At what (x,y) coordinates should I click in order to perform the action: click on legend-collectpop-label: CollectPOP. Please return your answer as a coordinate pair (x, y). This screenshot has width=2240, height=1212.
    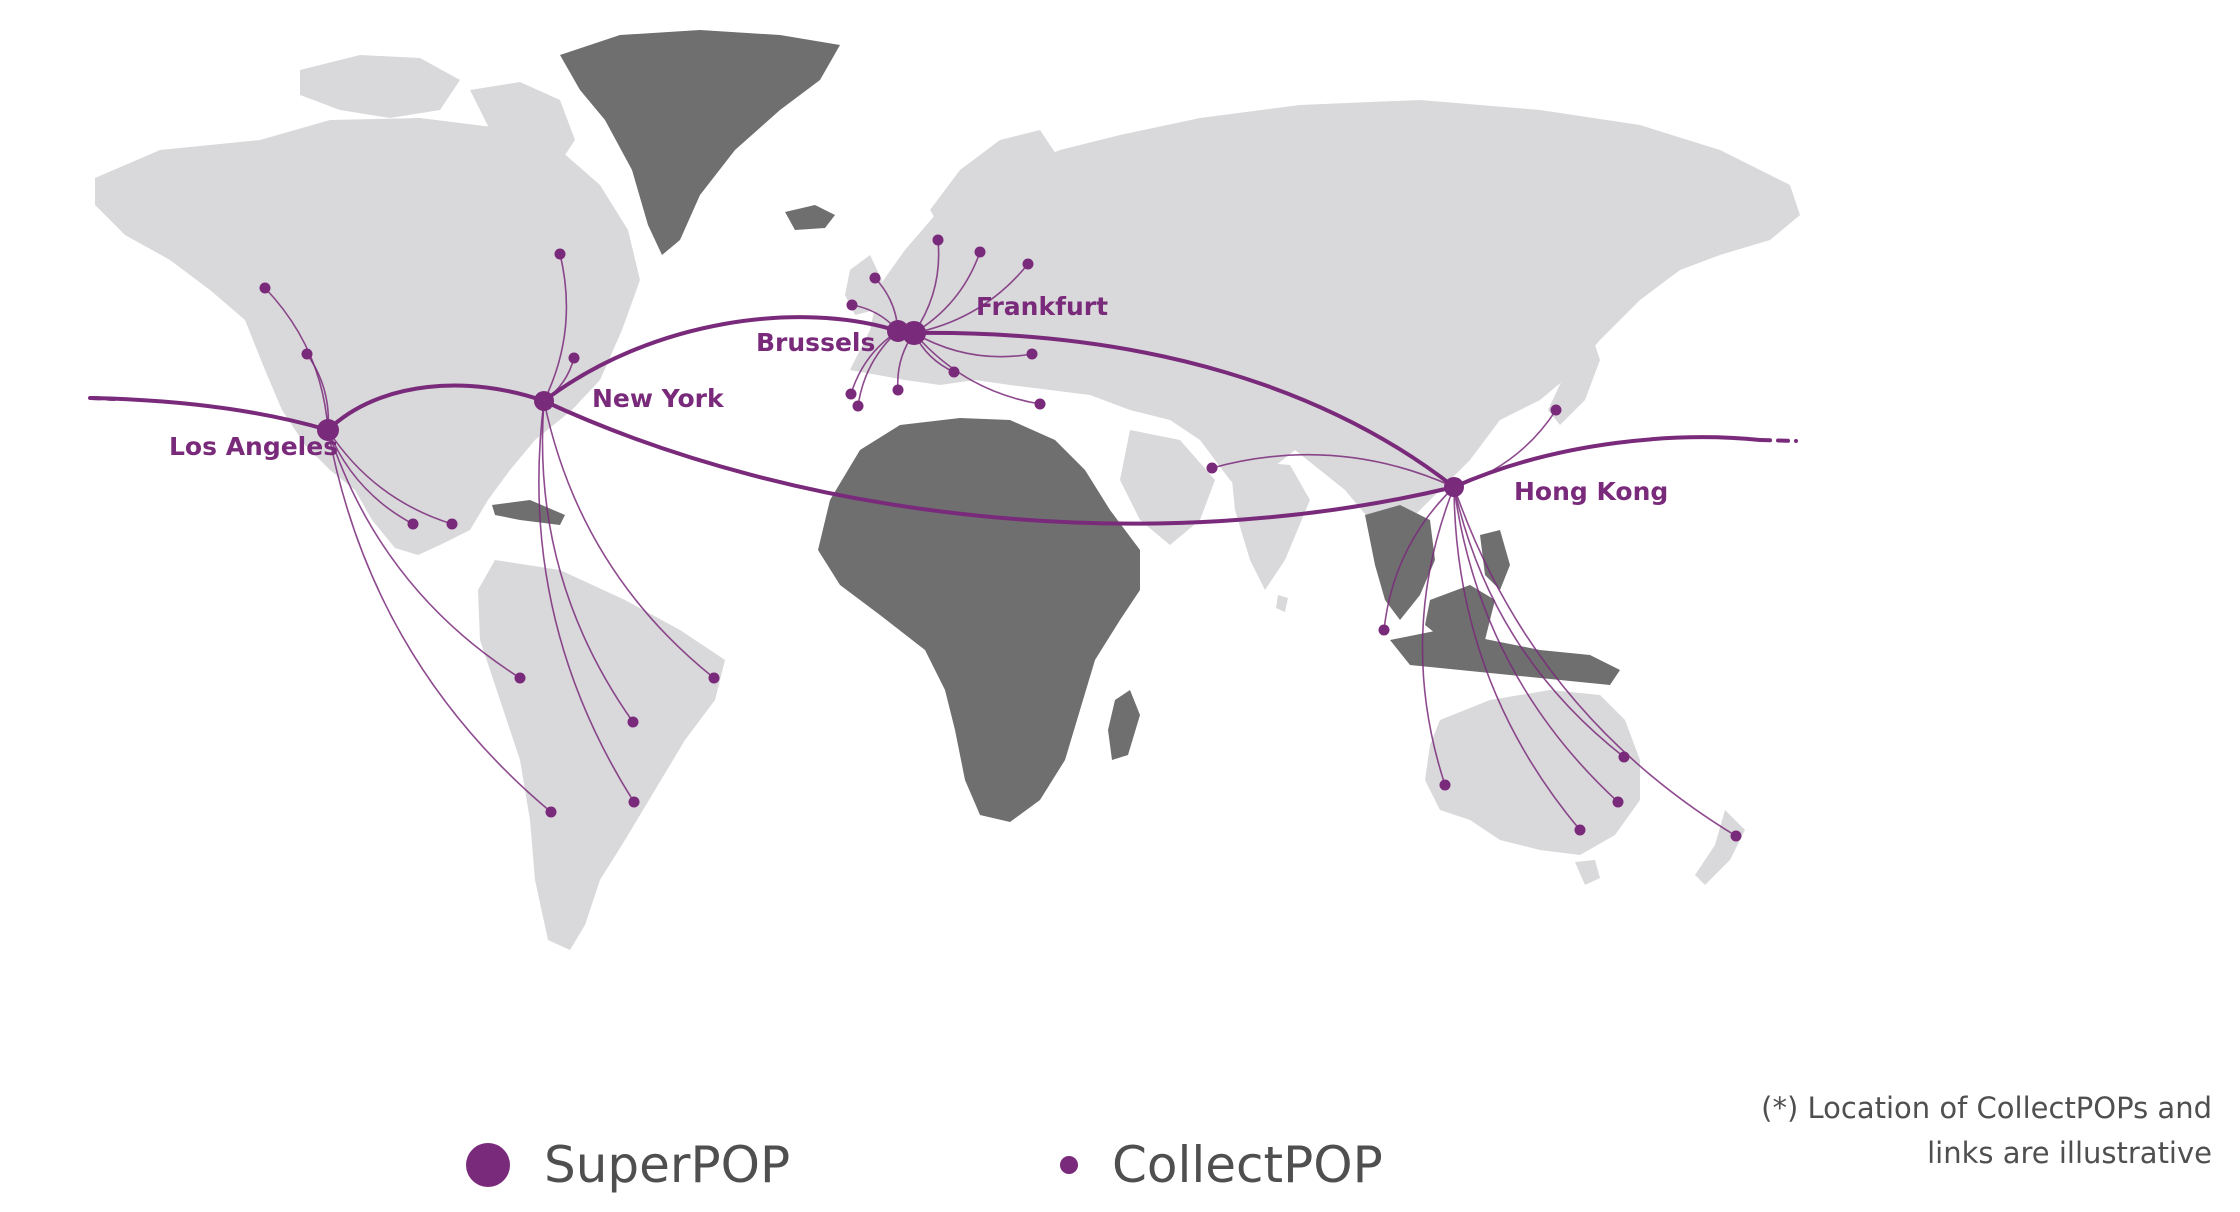
    Looking at the image, I should click on (1247, 1165).